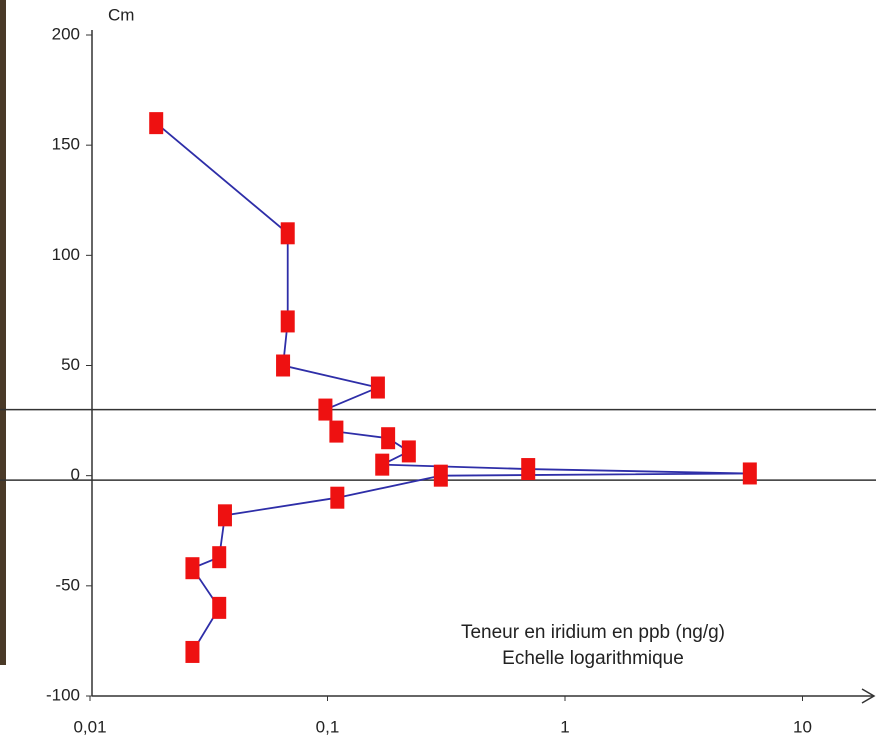 The height and width of the screenshot is (744, 888). What do you see at coordinates (593, 658) in the screenshot?
I see `annotation: Echelle logarithmique` at bounding box center [593, 658].